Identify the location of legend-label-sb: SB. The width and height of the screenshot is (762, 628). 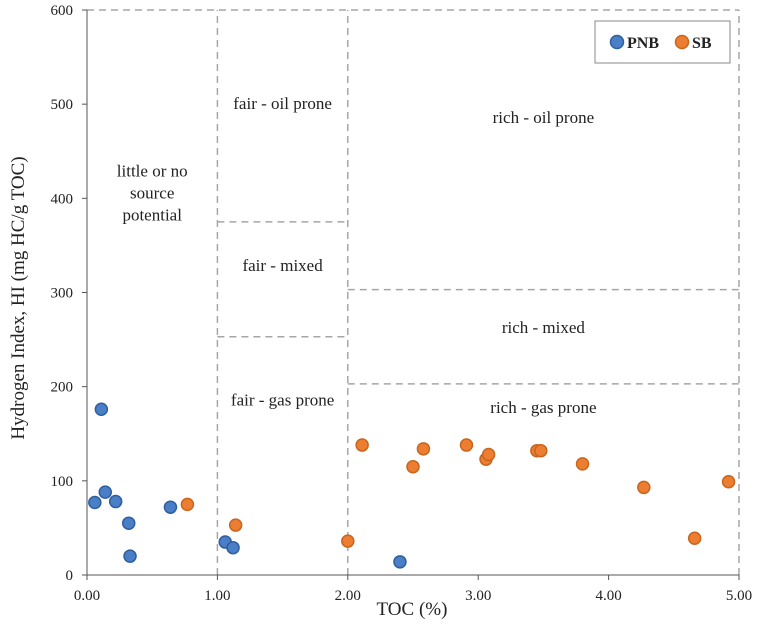
(702, 43).